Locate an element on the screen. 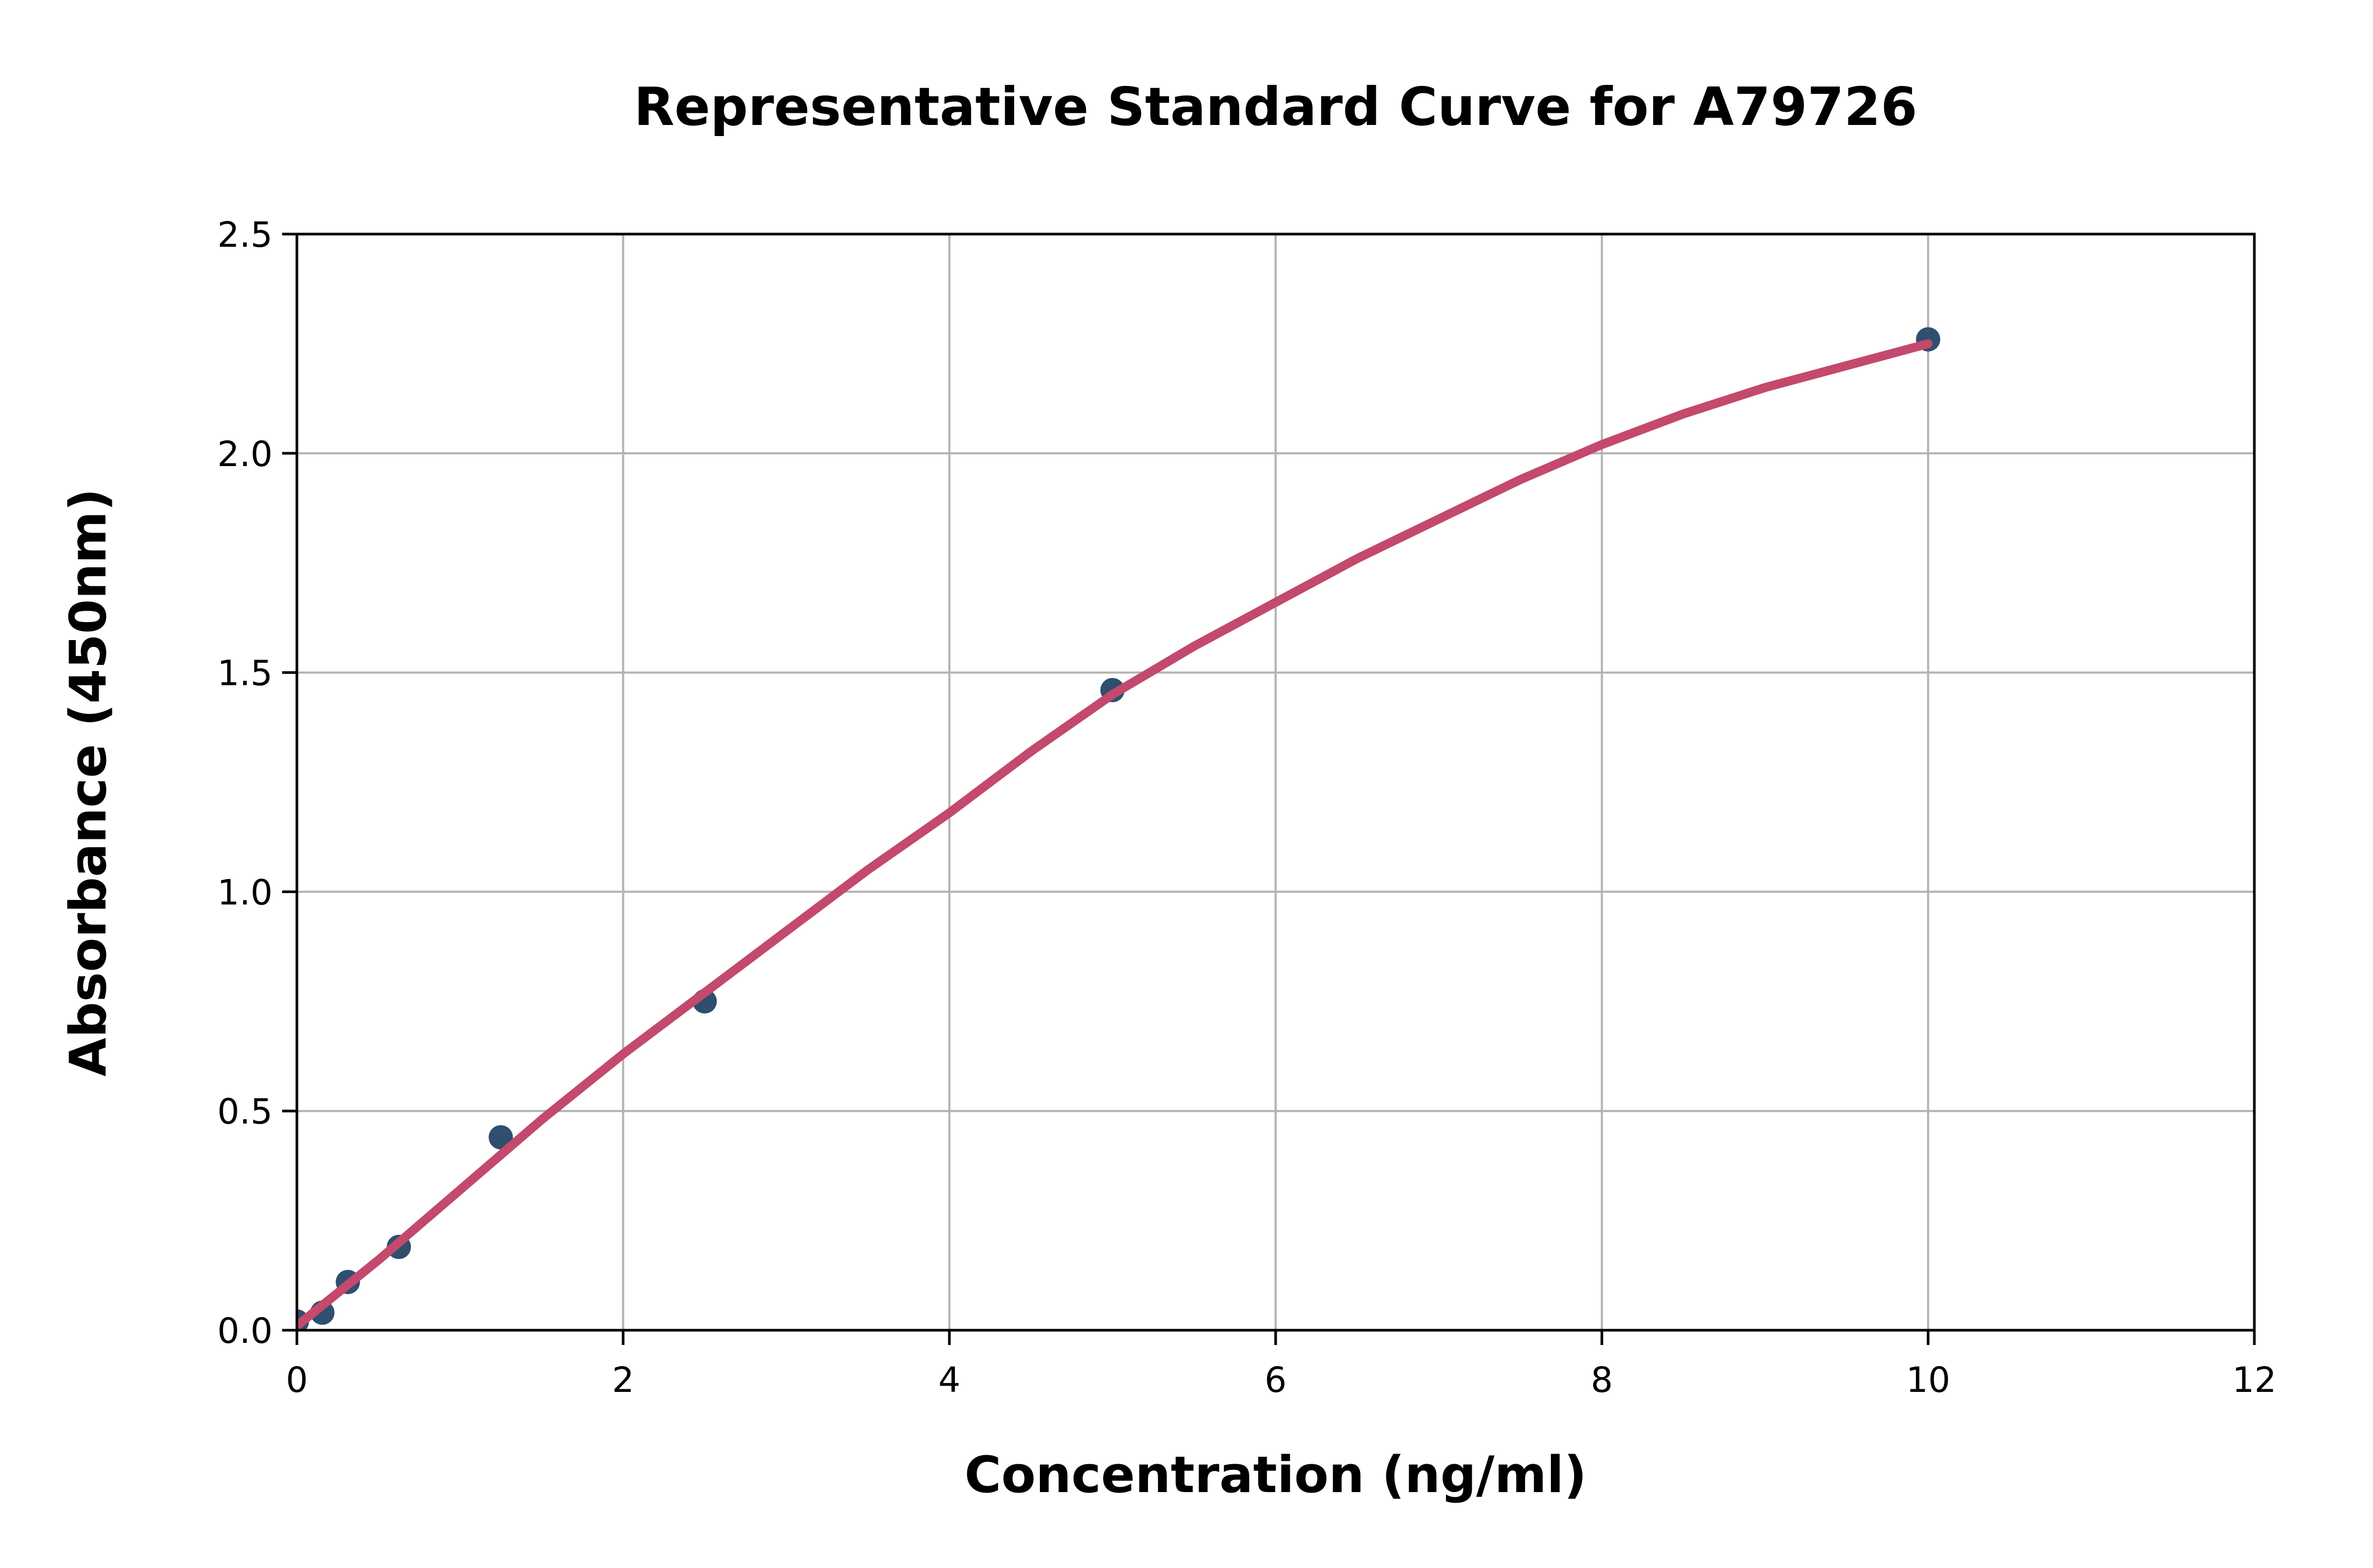  x-axis-label: Concentration (ng/ml) is located at coordinates (1275, 1475).